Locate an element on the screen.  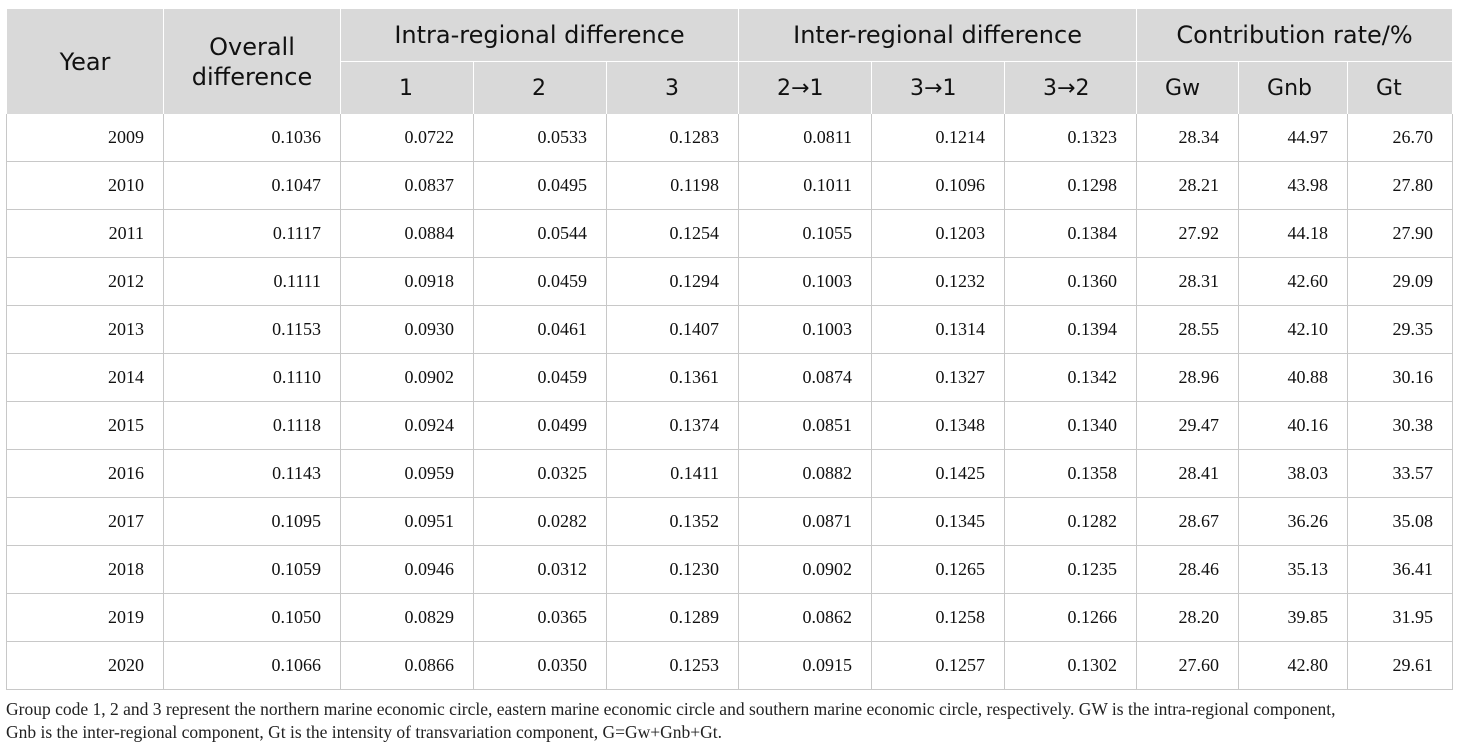
cell-gnb: 43.98 is located at coordinates (1293, 185).